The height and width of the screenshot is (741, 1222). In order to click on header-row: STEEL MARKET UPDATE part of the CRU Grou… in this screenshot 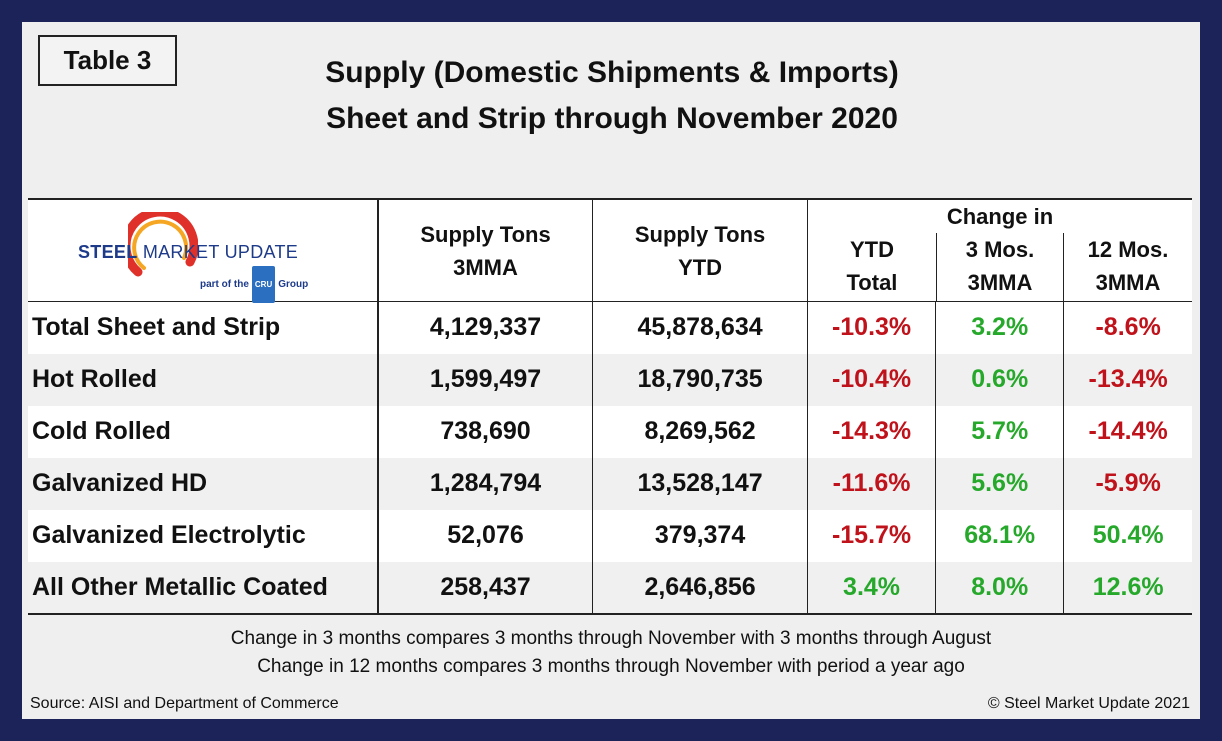, I will do `click(610, 250)`.